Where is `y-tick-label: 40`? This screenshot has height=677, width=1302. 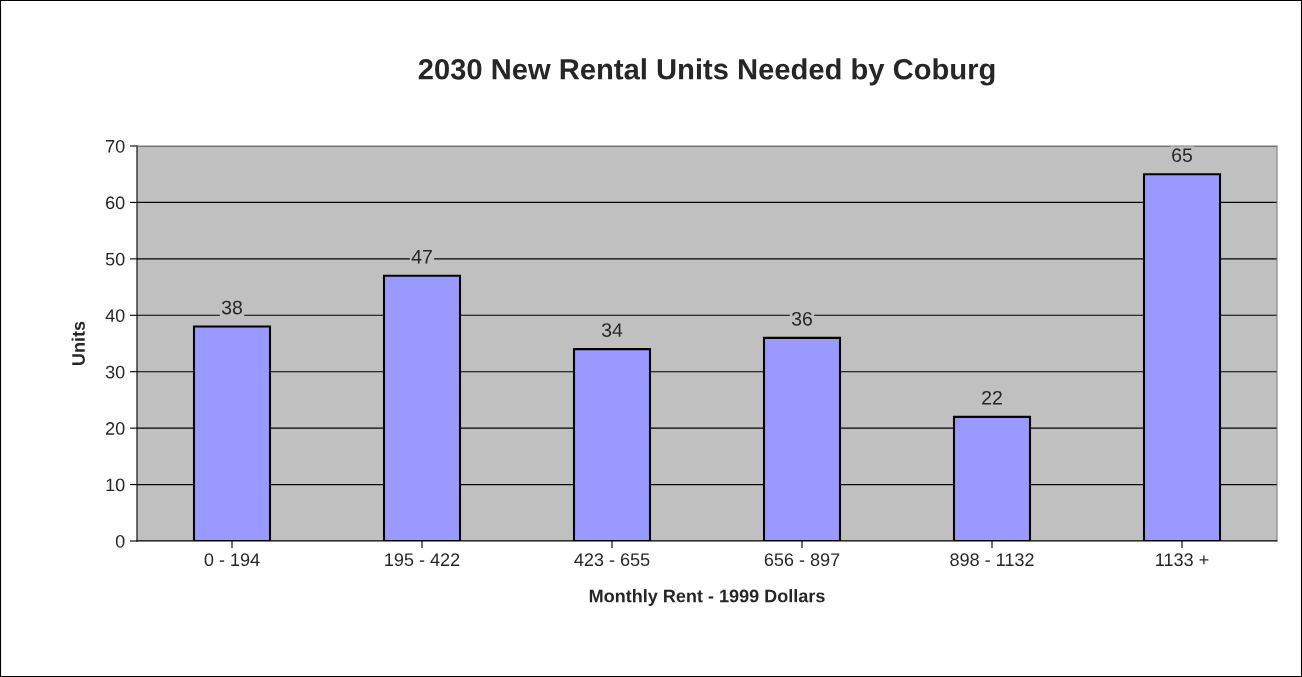
y-tick-label: 40 is located at coordinates (115, 316).